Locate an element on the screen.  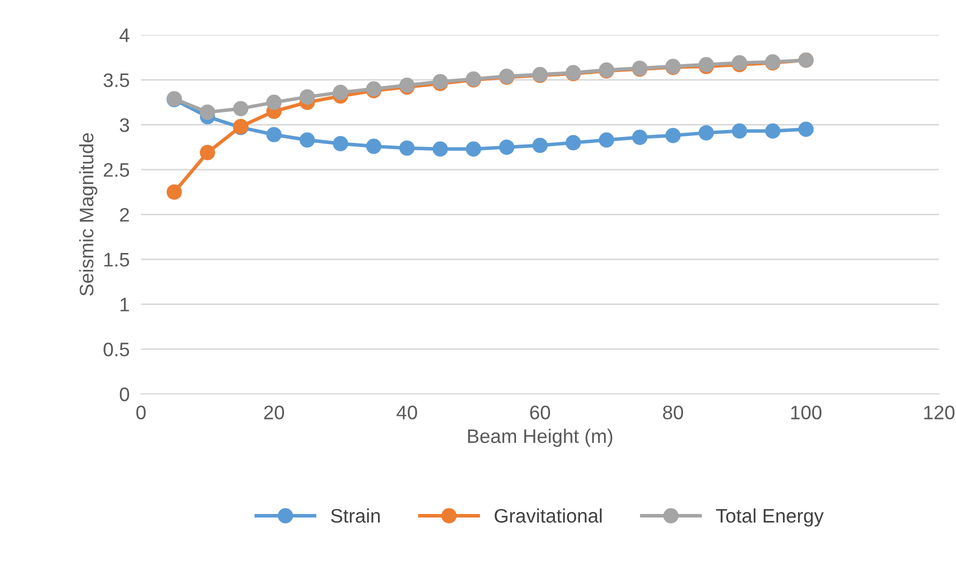
y-tick-label: 3.5 is located at coordinates (117, 80).